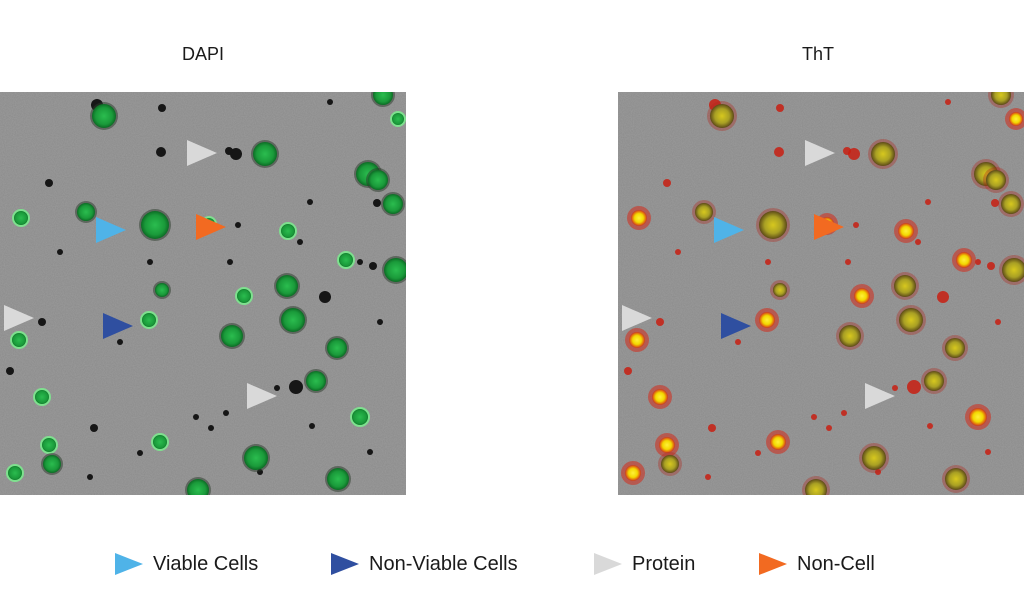 The width and height of the screenshot is (1024, 605). I want to click on non-viable-cells-arrow-icon, so click(345, 564).